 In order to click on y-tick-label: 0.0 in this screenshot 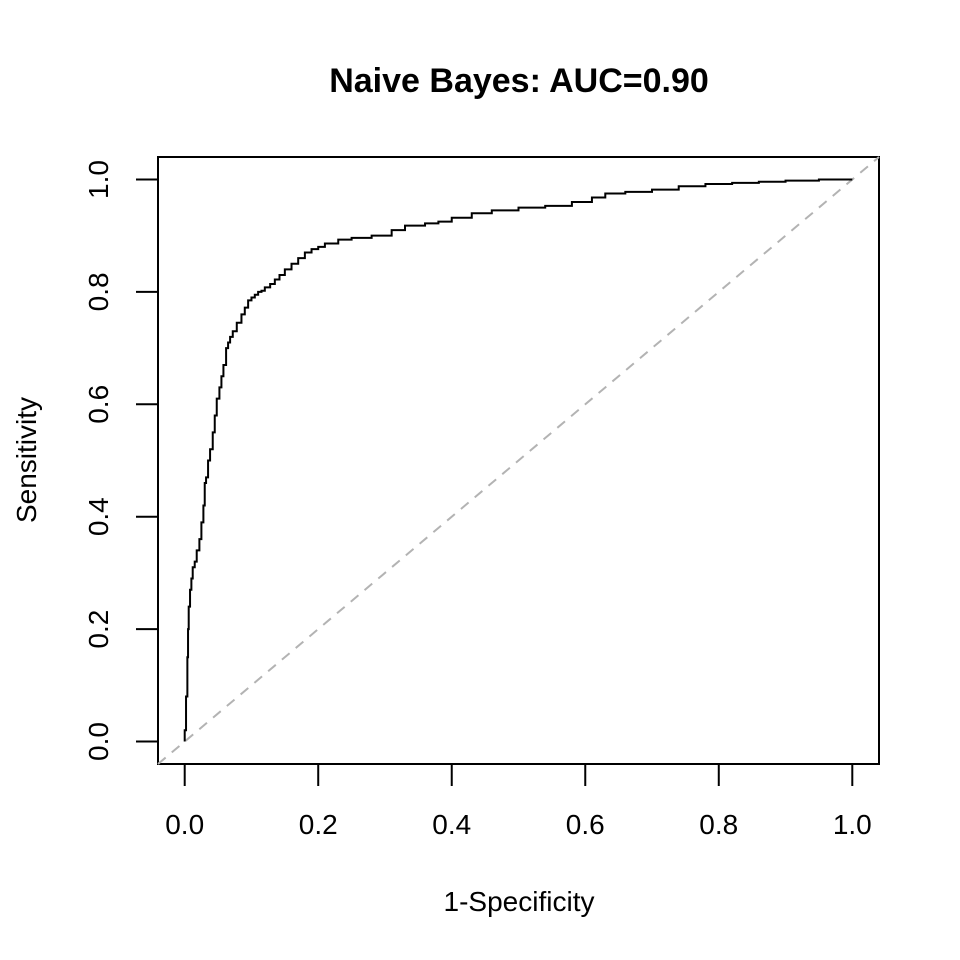, I will do `click(98, 741)`.